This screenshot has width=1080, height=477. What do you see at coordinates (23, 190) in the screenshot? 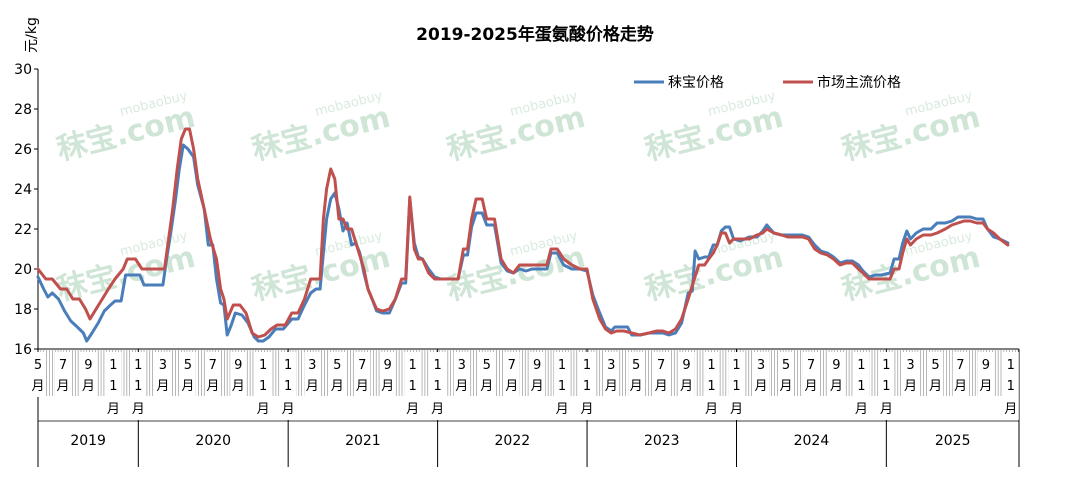
I see `y-tick-label: 24` at bounding box center [23, 190].